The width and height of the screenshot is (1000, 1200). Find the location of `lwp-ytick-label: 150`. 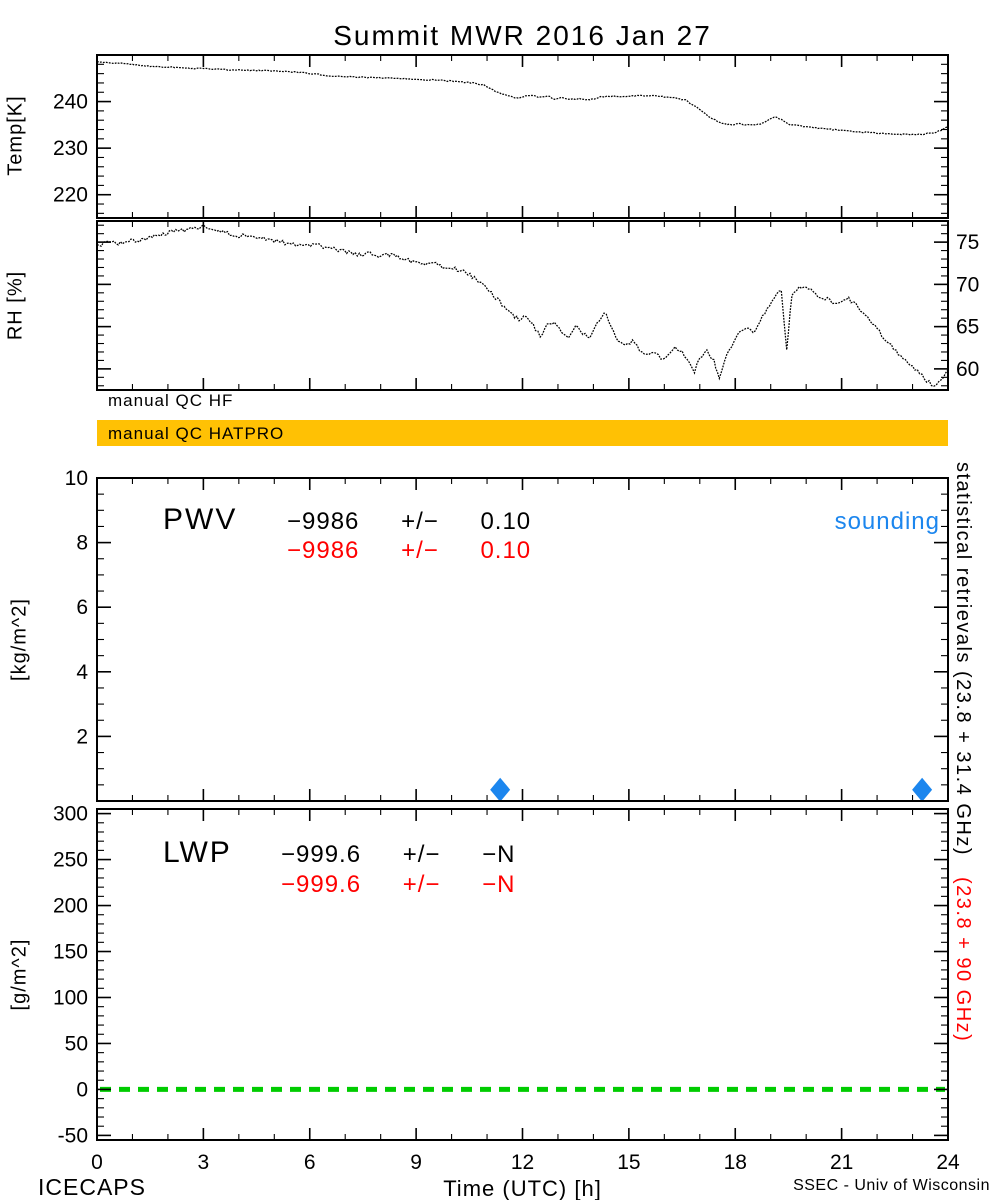

lwp-ytick-label: 150 is located at coordinates (70, 952).